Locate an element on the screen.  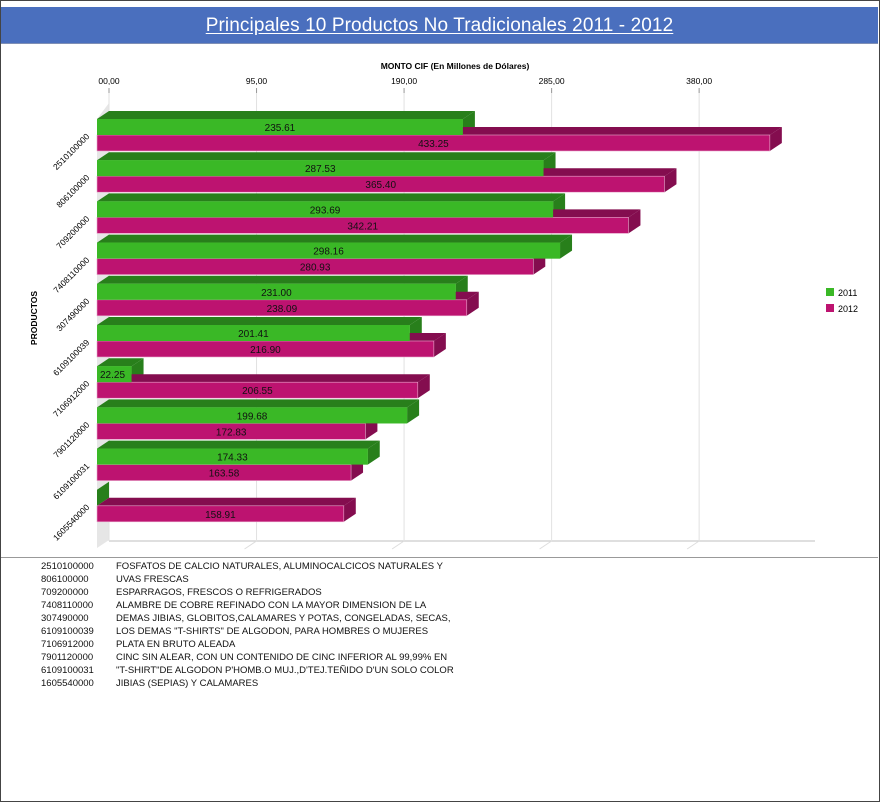
category-label: 2510100000 is located at coordinates (71, 151).